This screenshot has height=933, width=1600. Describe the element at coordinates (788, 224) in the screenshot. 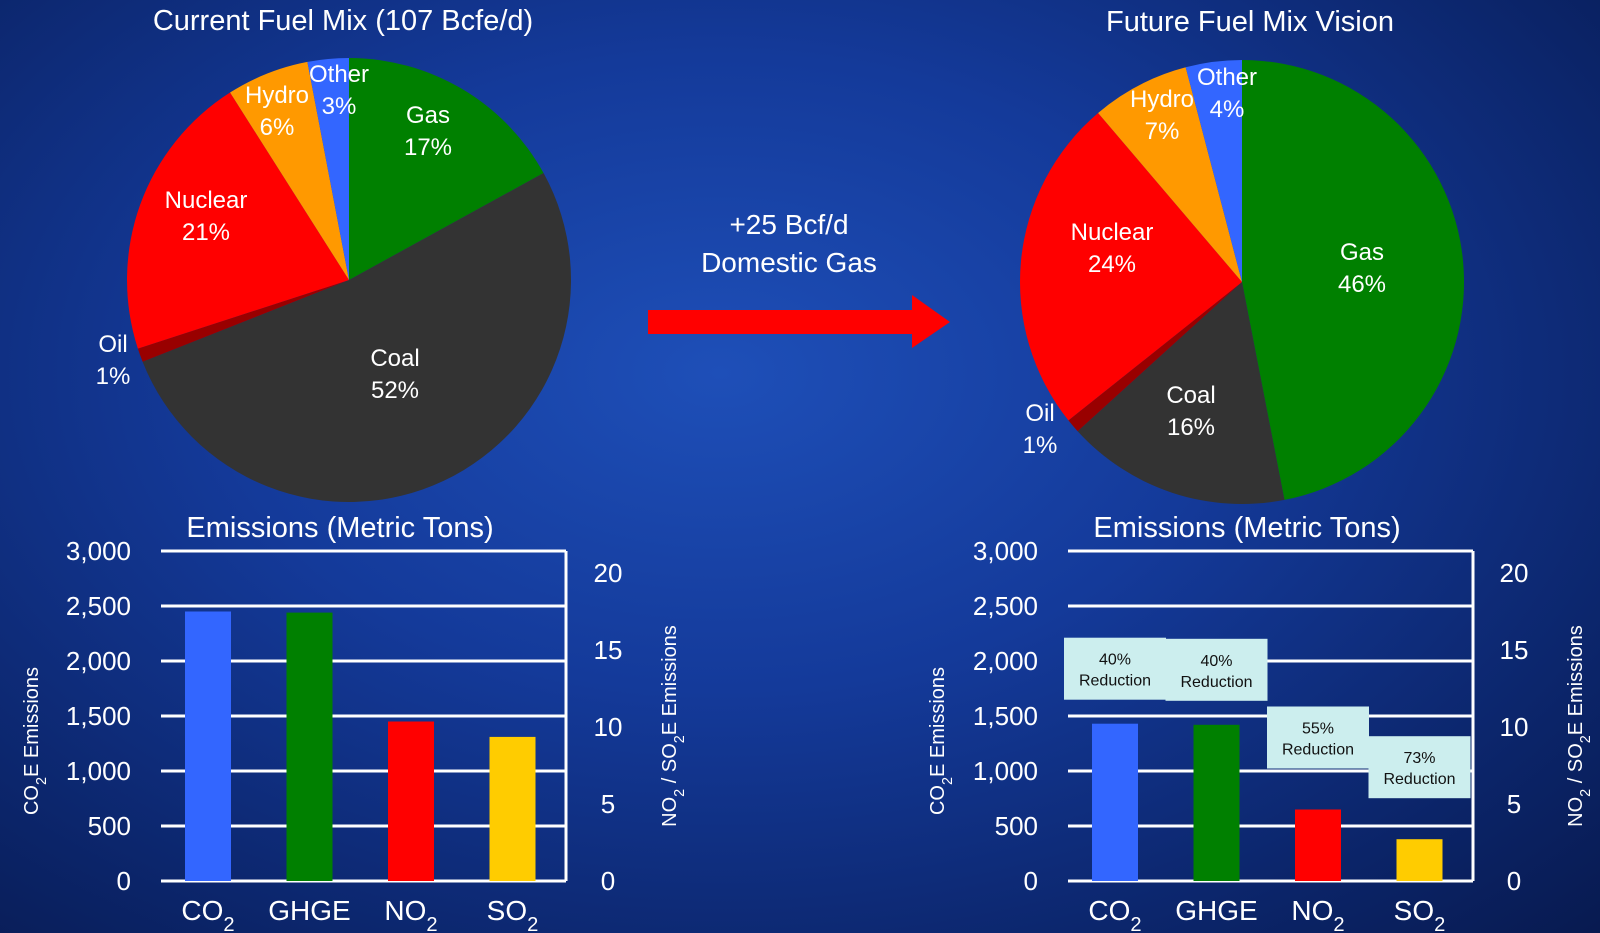

I see `arrow-label-line1: +25 Bcf/d` at that location.